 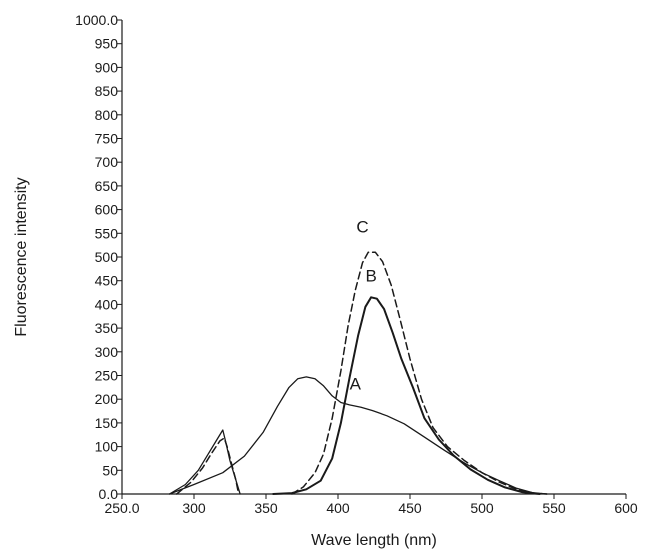 I want to click on y-tick-label: 850, so click(x=107, y=91).